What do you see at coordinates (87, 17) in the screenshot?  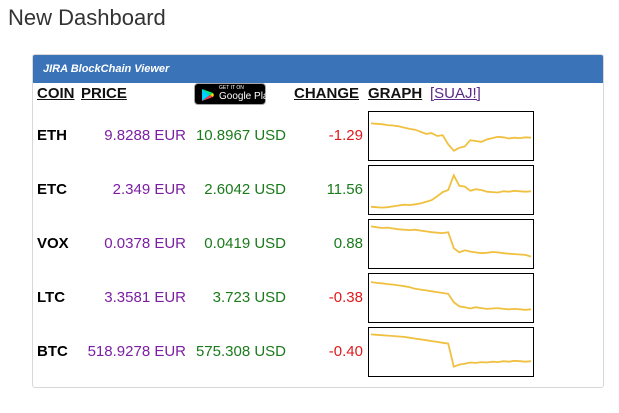 I see `page-title: New Dashboard` at bounding box center [87, 17].